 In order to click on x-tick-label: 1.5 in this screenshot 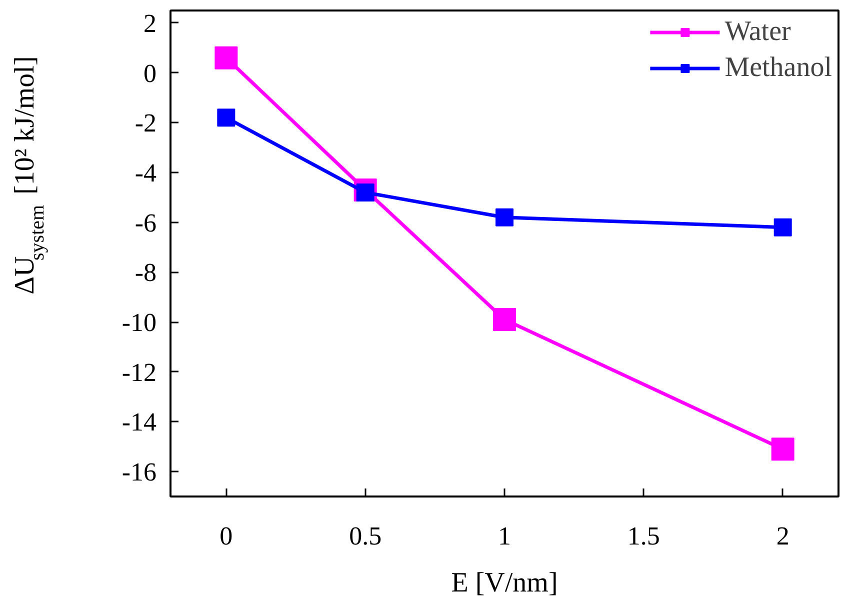, I will do `click(643, 536)`.